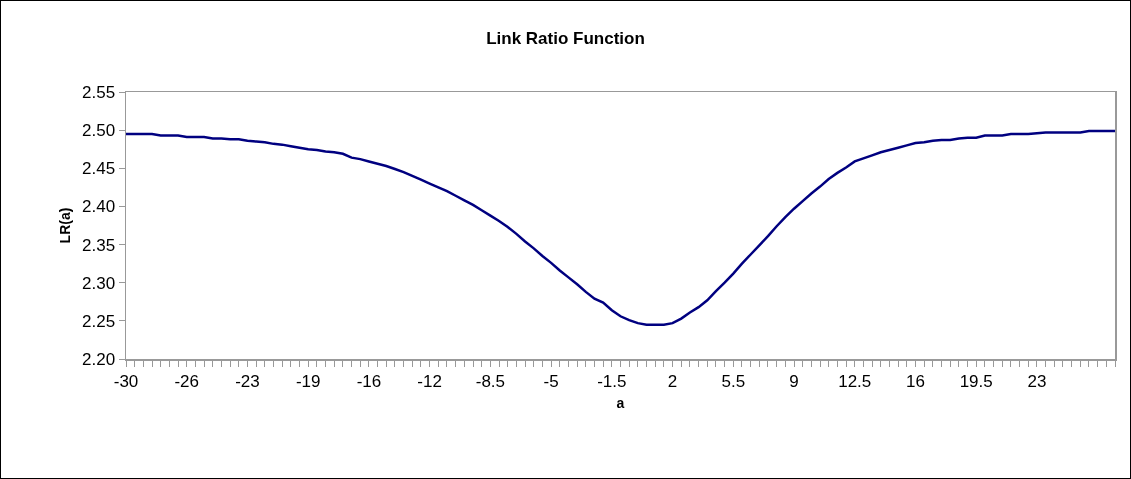 The height and width of the screenshot is (479, 1131). What do you see at coordinates (99, 283) in the screenshot?
I see `y-tick-label: 2.30` at bounding box center [99, 283].